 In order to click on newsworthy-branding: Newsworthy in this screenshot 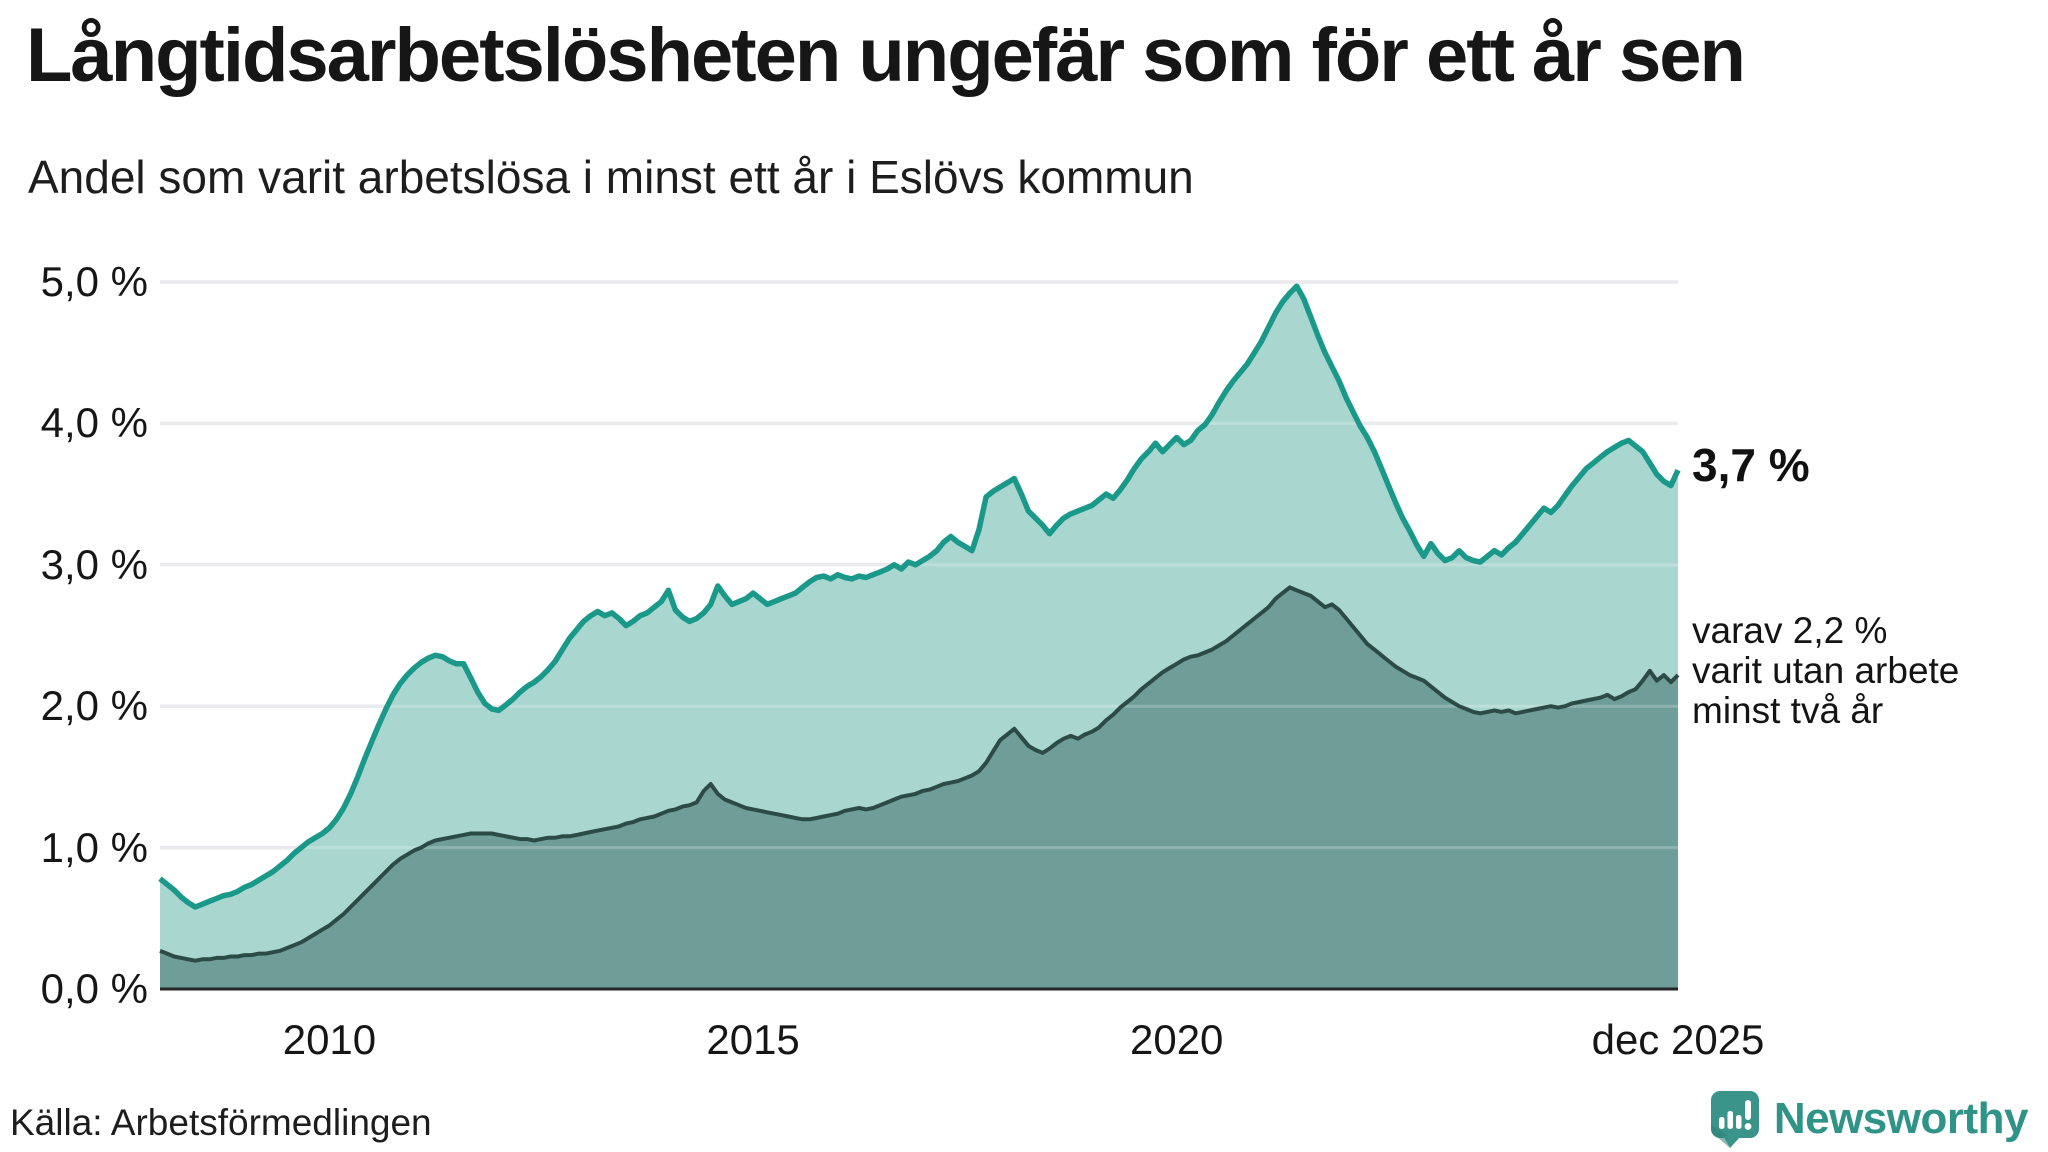, I will do `click(1869, 1119)`.